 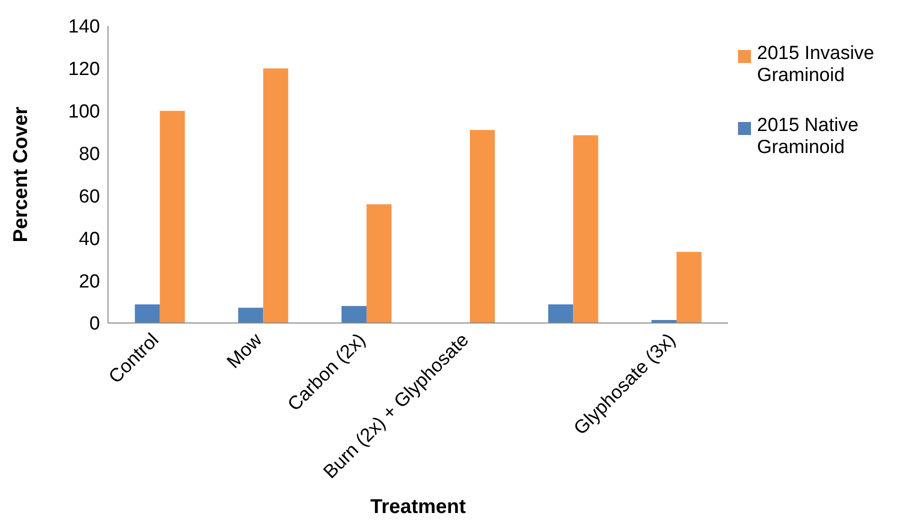 I want to click on y-axis-title: Percent Cover, so click(x=21, y=174).